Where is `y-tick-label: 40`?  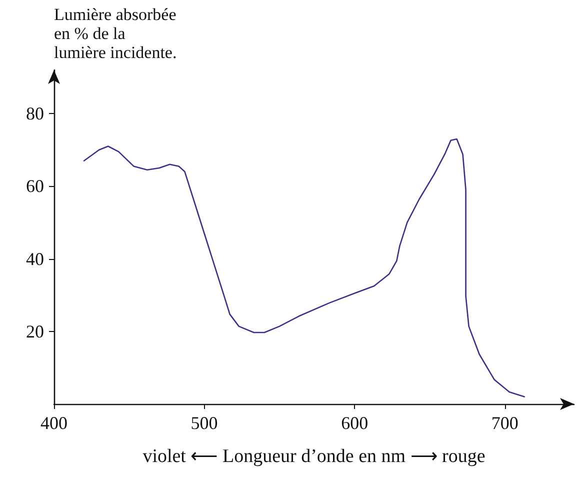 y-tick-label: 40 is located at coordinates (35, 258).